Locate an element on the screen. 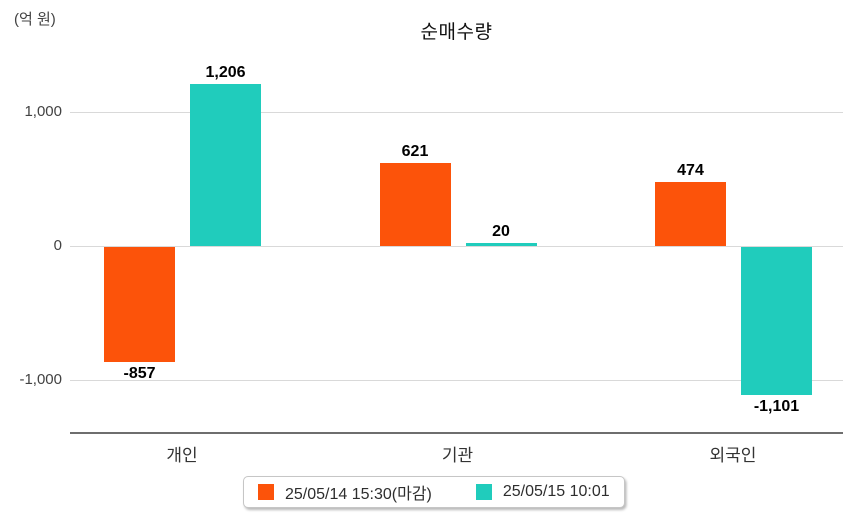  x-axis-category-label-2: 기관 is located at coordinates (457, 455).